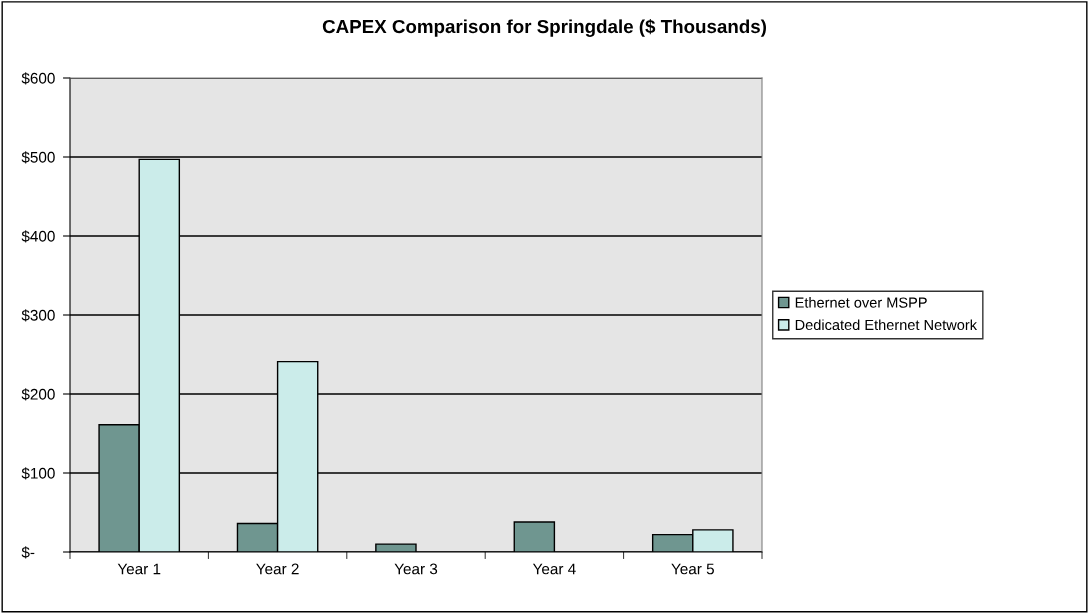 The image size is (1089, 613). What do you see at coordinates (38, 236) in the screenshot?
I see `y-tick-label: $400` at bounding box center [38, 236].